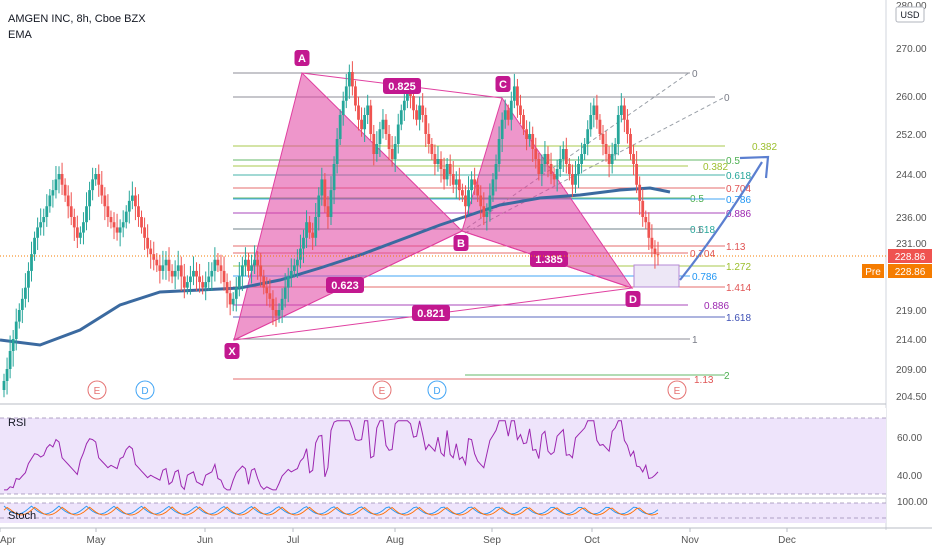  Describe the element at coordinates (738, 288) in the screenshot. I see `fib-level-label: 1.414` at that location.